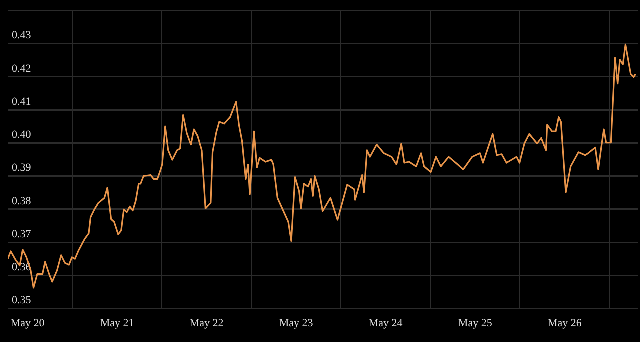  Describe the element at coordinates (28, 323) in the screenshot. I see `x-tick-label: May 20` at that location.